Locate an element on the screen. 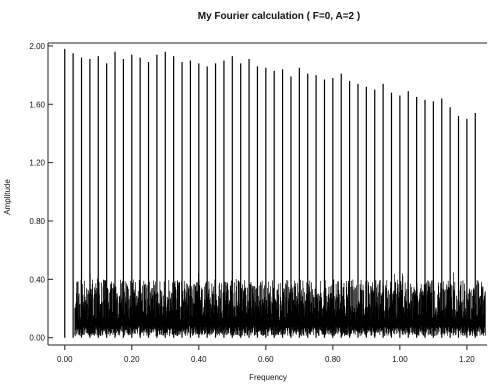 This screenshot has width=488, height=385. y-tick-label-0: 0.00 is located at coordinates (37, 338).